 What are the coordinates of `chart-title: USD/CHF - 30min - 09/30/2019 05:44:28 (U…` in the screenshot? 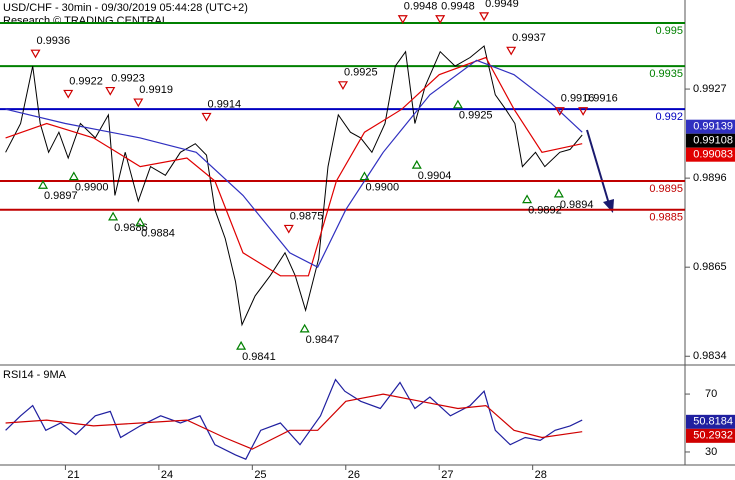 It's located at (125, 8).